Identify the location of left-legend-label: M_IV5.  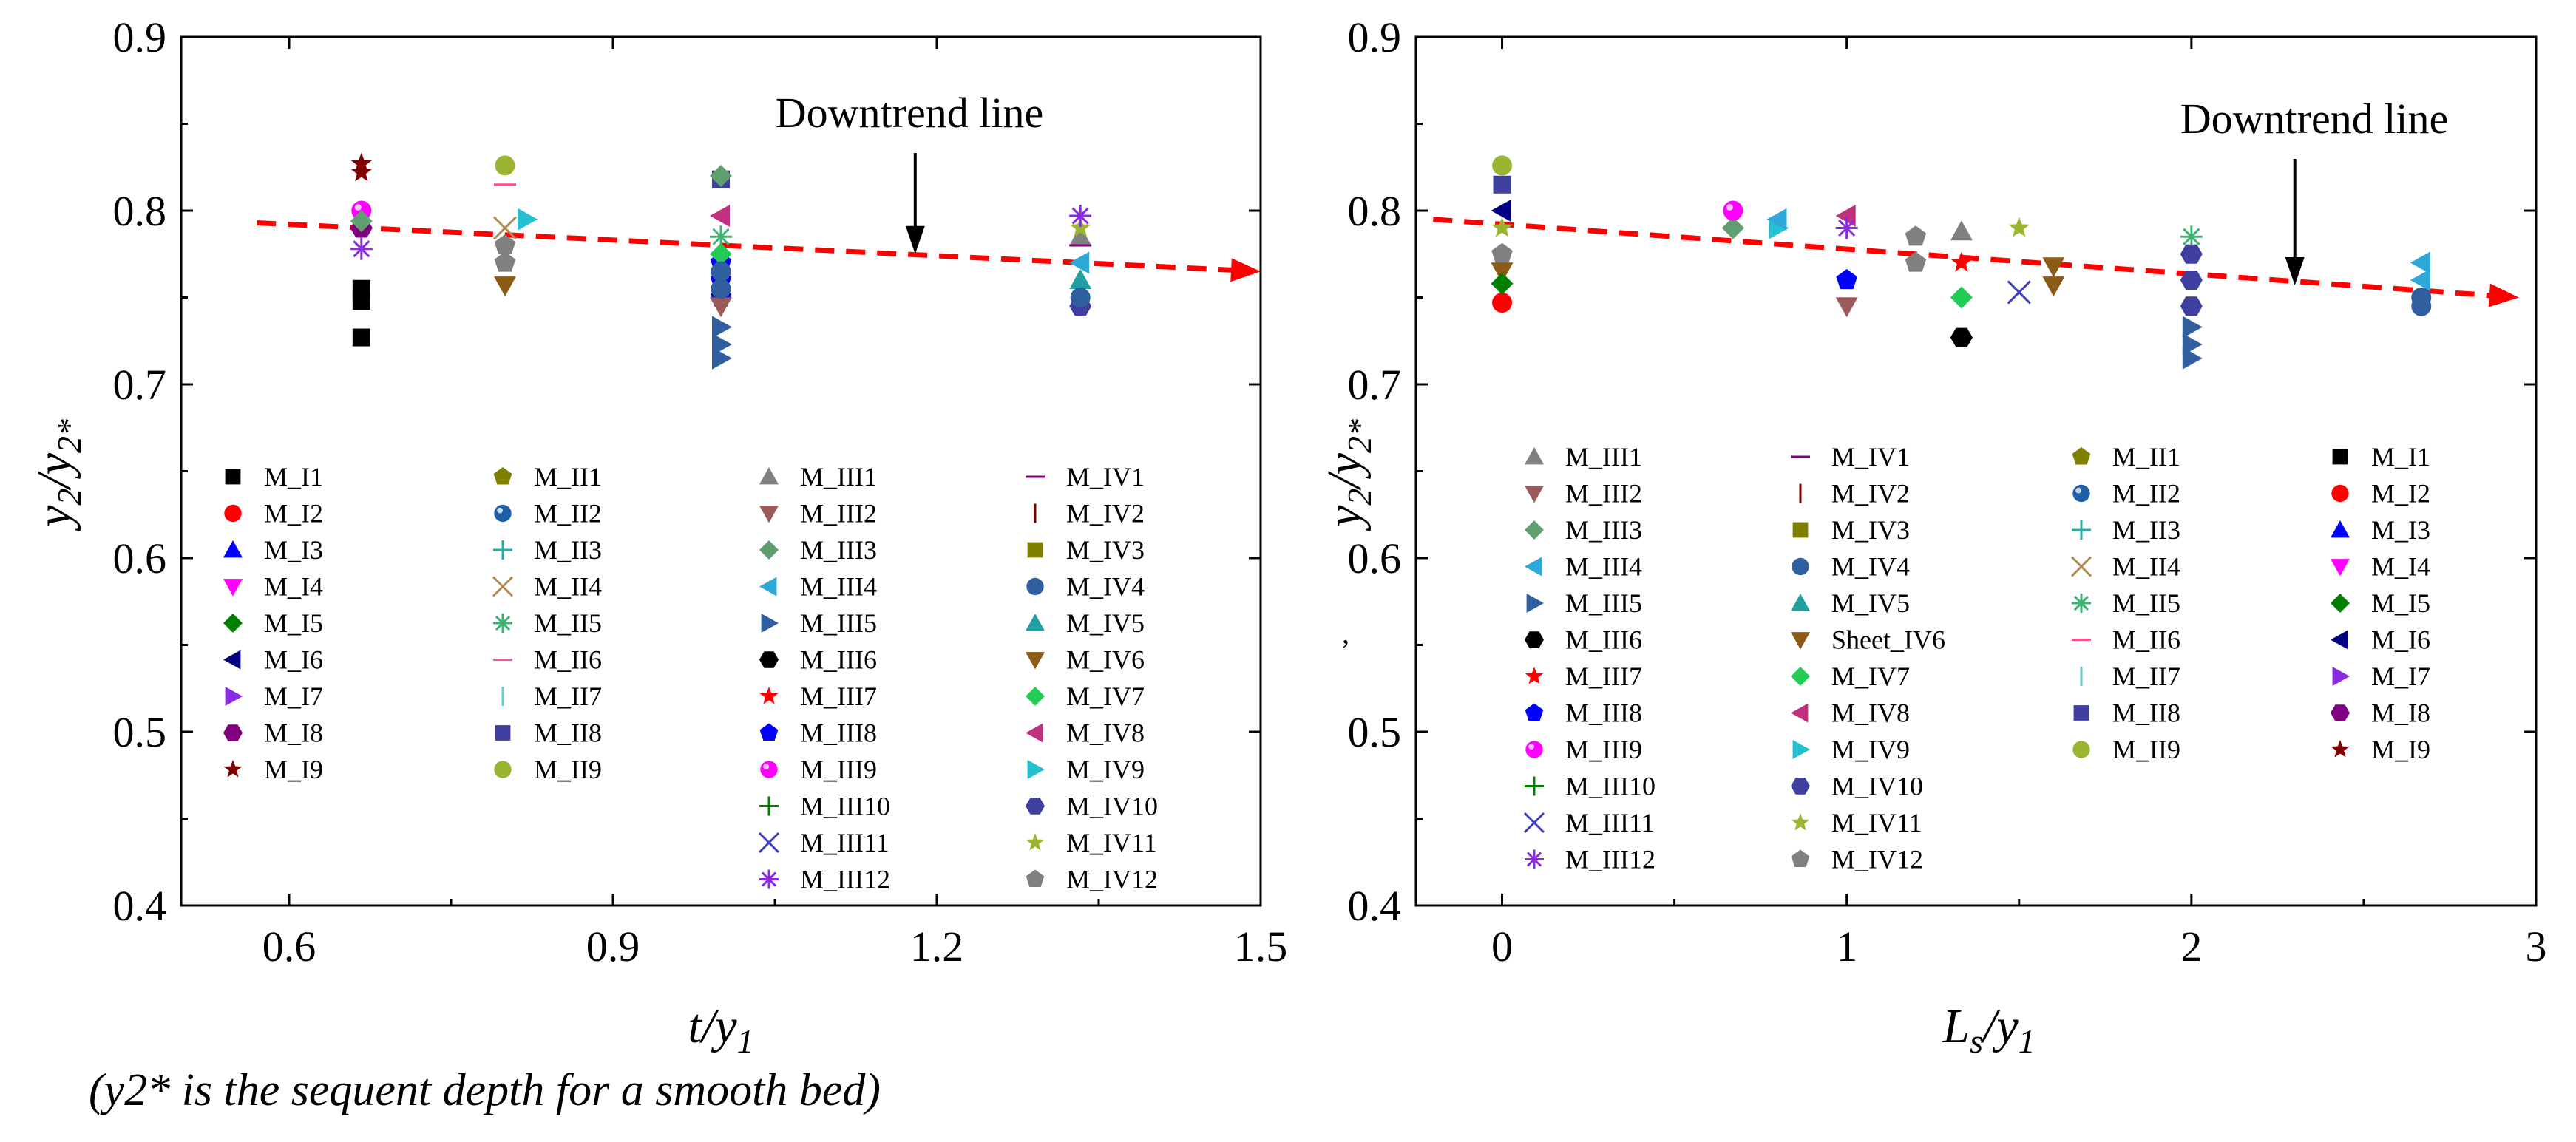
(1105, 623).